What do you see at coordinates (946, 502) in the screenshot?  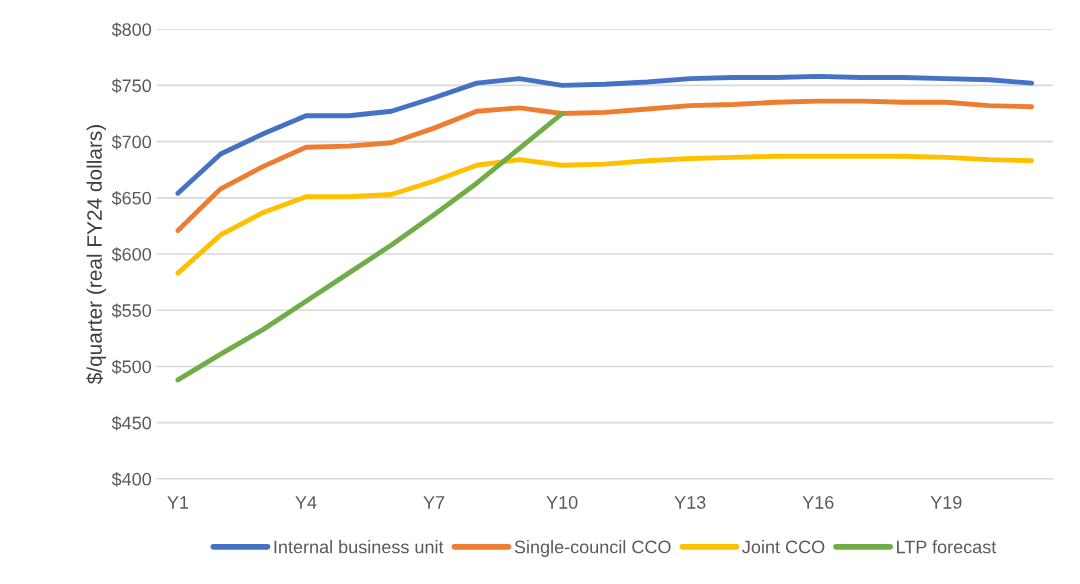 I see `x-tick-label: Y19` at bounding box center [946, 502].